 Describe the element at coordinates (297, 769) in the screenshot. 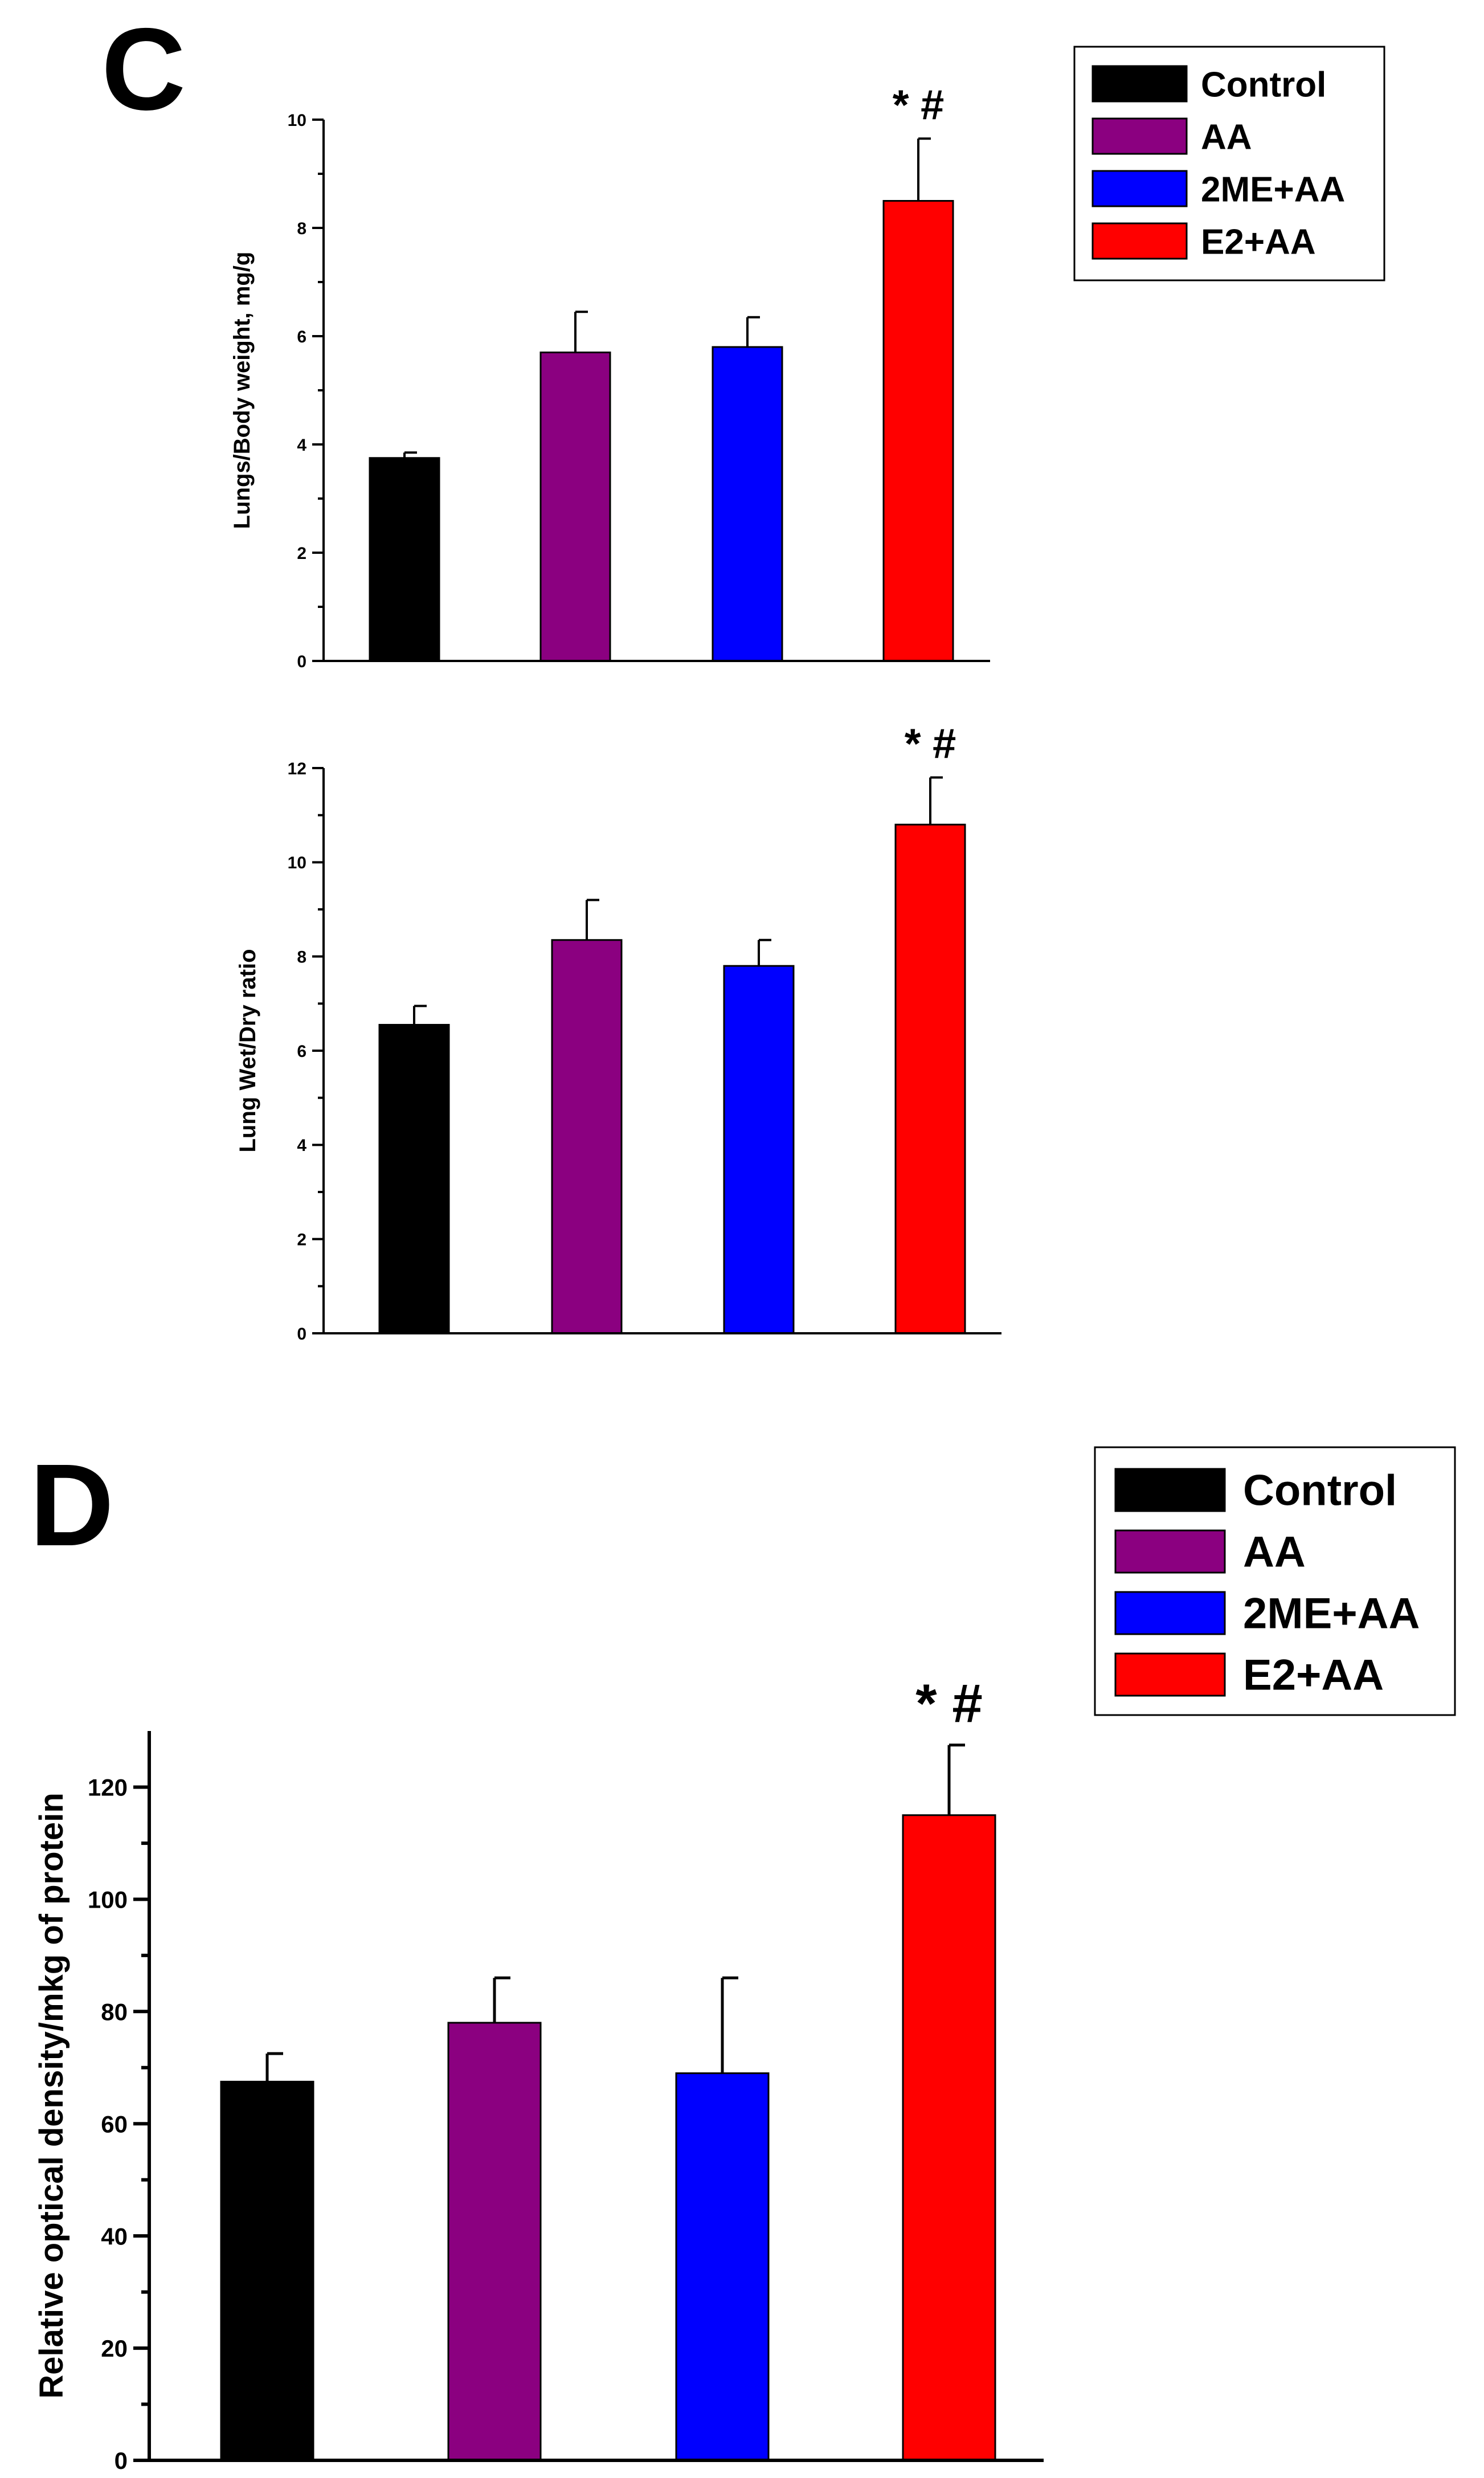

I see `y-tick-label-12: 12` at that location.